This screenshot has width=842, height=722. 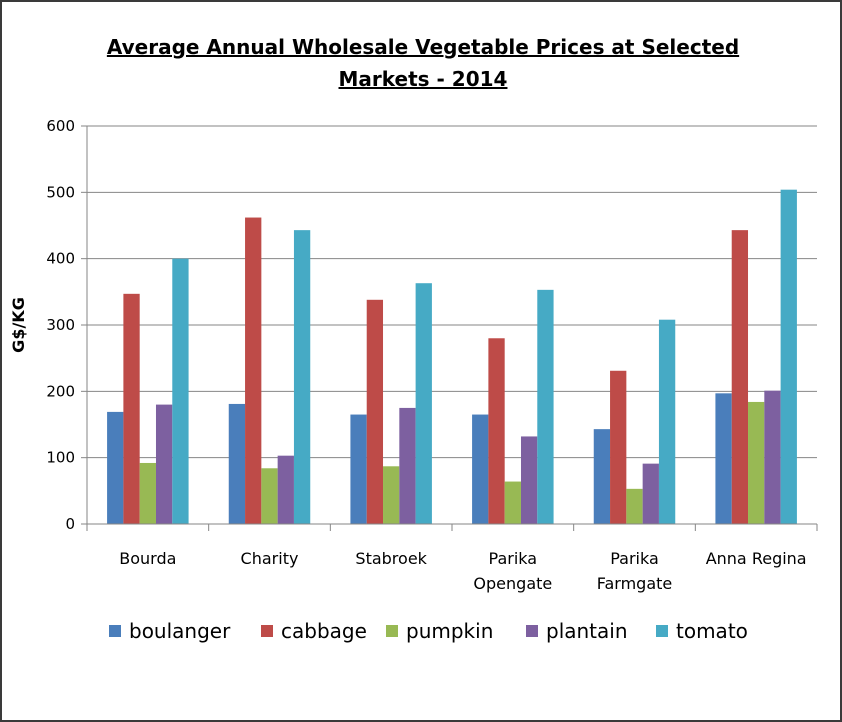 What do you see at coordinates (60, 325) in the screenshot?
I see `y-tick-label: 300` at bounding box center [60, 325].